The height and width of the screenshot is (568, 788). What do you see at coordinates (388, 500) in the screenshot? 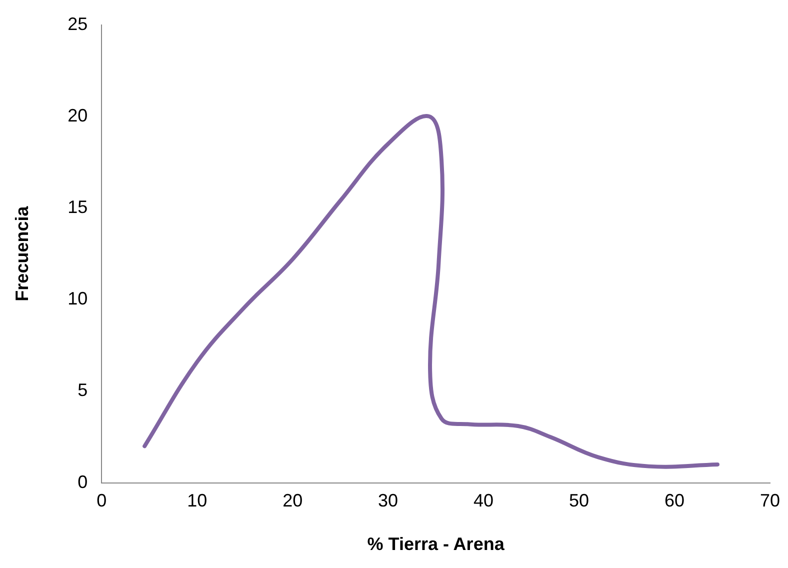
I see `x-tick-label: 30` at bounding box center [388, 500].